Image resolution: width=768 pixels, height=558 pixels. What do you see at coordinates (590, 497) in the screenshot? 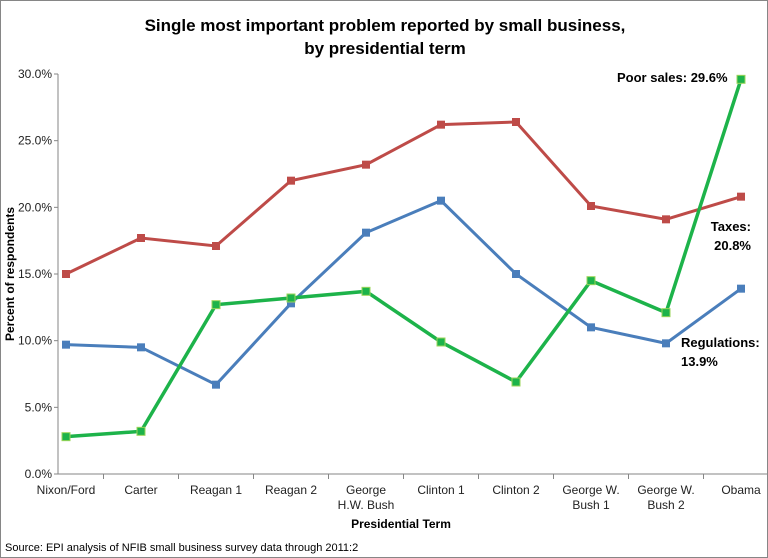
I see `x-tick-label: George W. Bush 1` at bounding box center [590, 497].